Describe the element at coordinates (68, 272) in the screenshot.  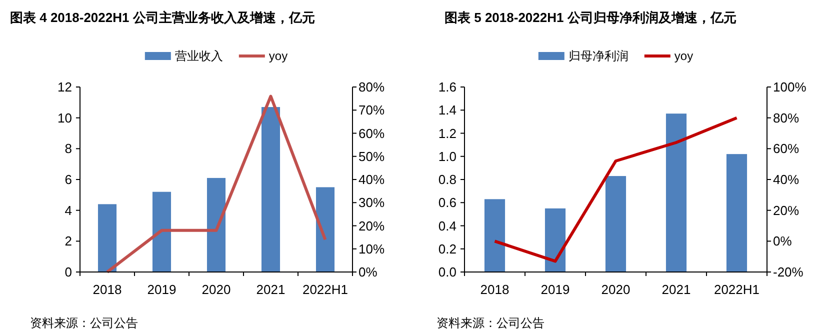
I see `y-tick-label: 0` at that location.